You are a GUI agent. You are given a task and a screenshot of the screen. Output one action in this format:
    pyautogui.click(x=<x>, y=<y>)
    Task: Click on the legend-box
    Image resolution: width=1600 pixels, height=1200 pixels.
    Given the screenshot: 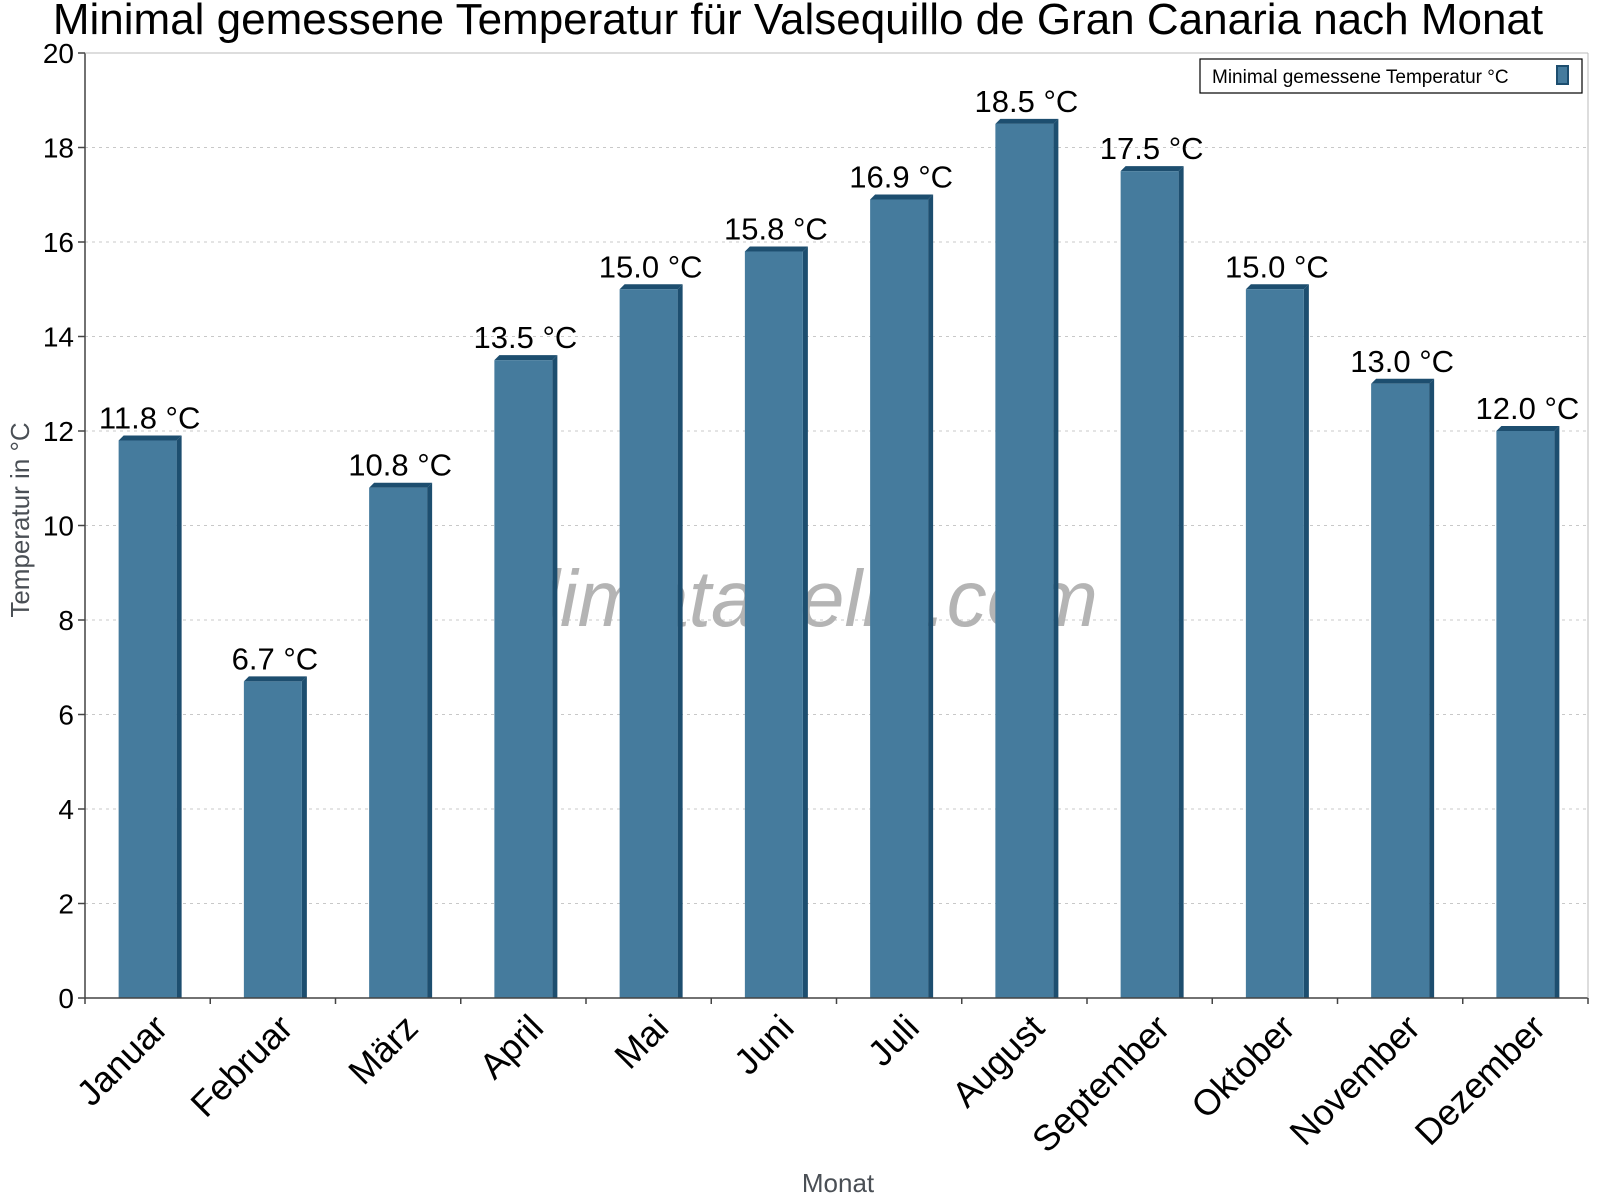 What is the action you would take?
    pyautogui.click(x=1391, y=76)
    